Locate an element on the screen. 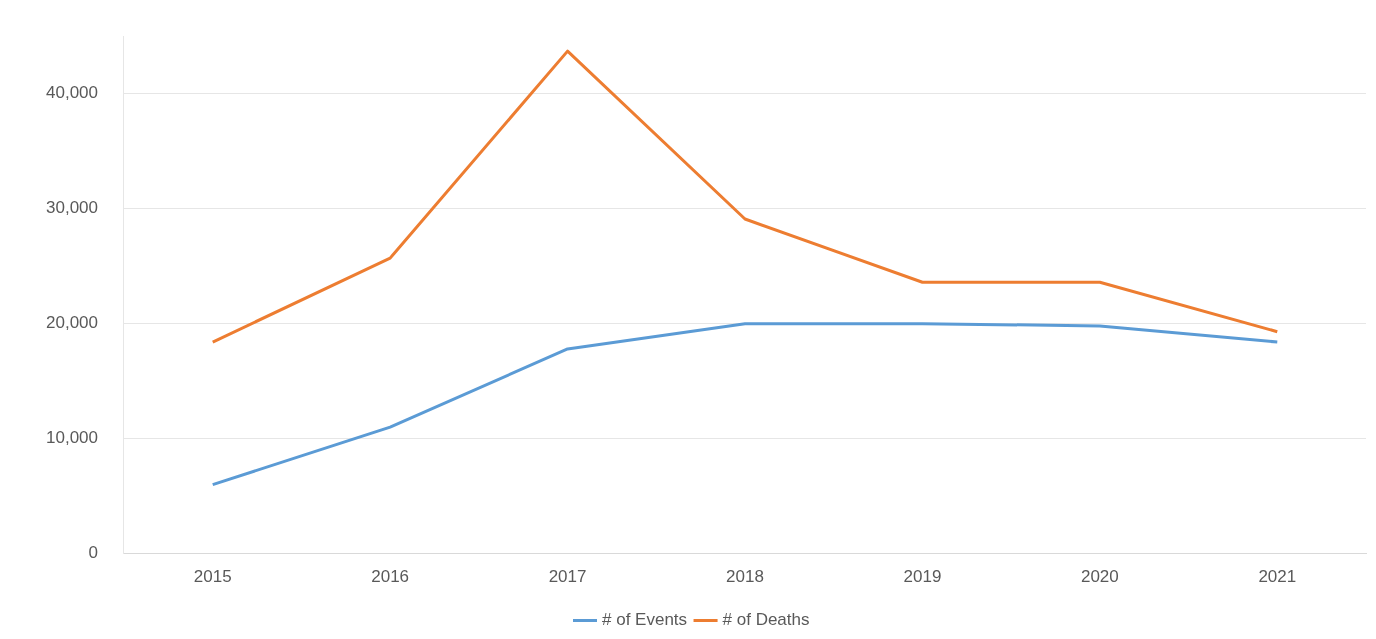 This screenshot has height=639, width=1376. legend-label: # of Deaths is located at coordinates (766, 620).